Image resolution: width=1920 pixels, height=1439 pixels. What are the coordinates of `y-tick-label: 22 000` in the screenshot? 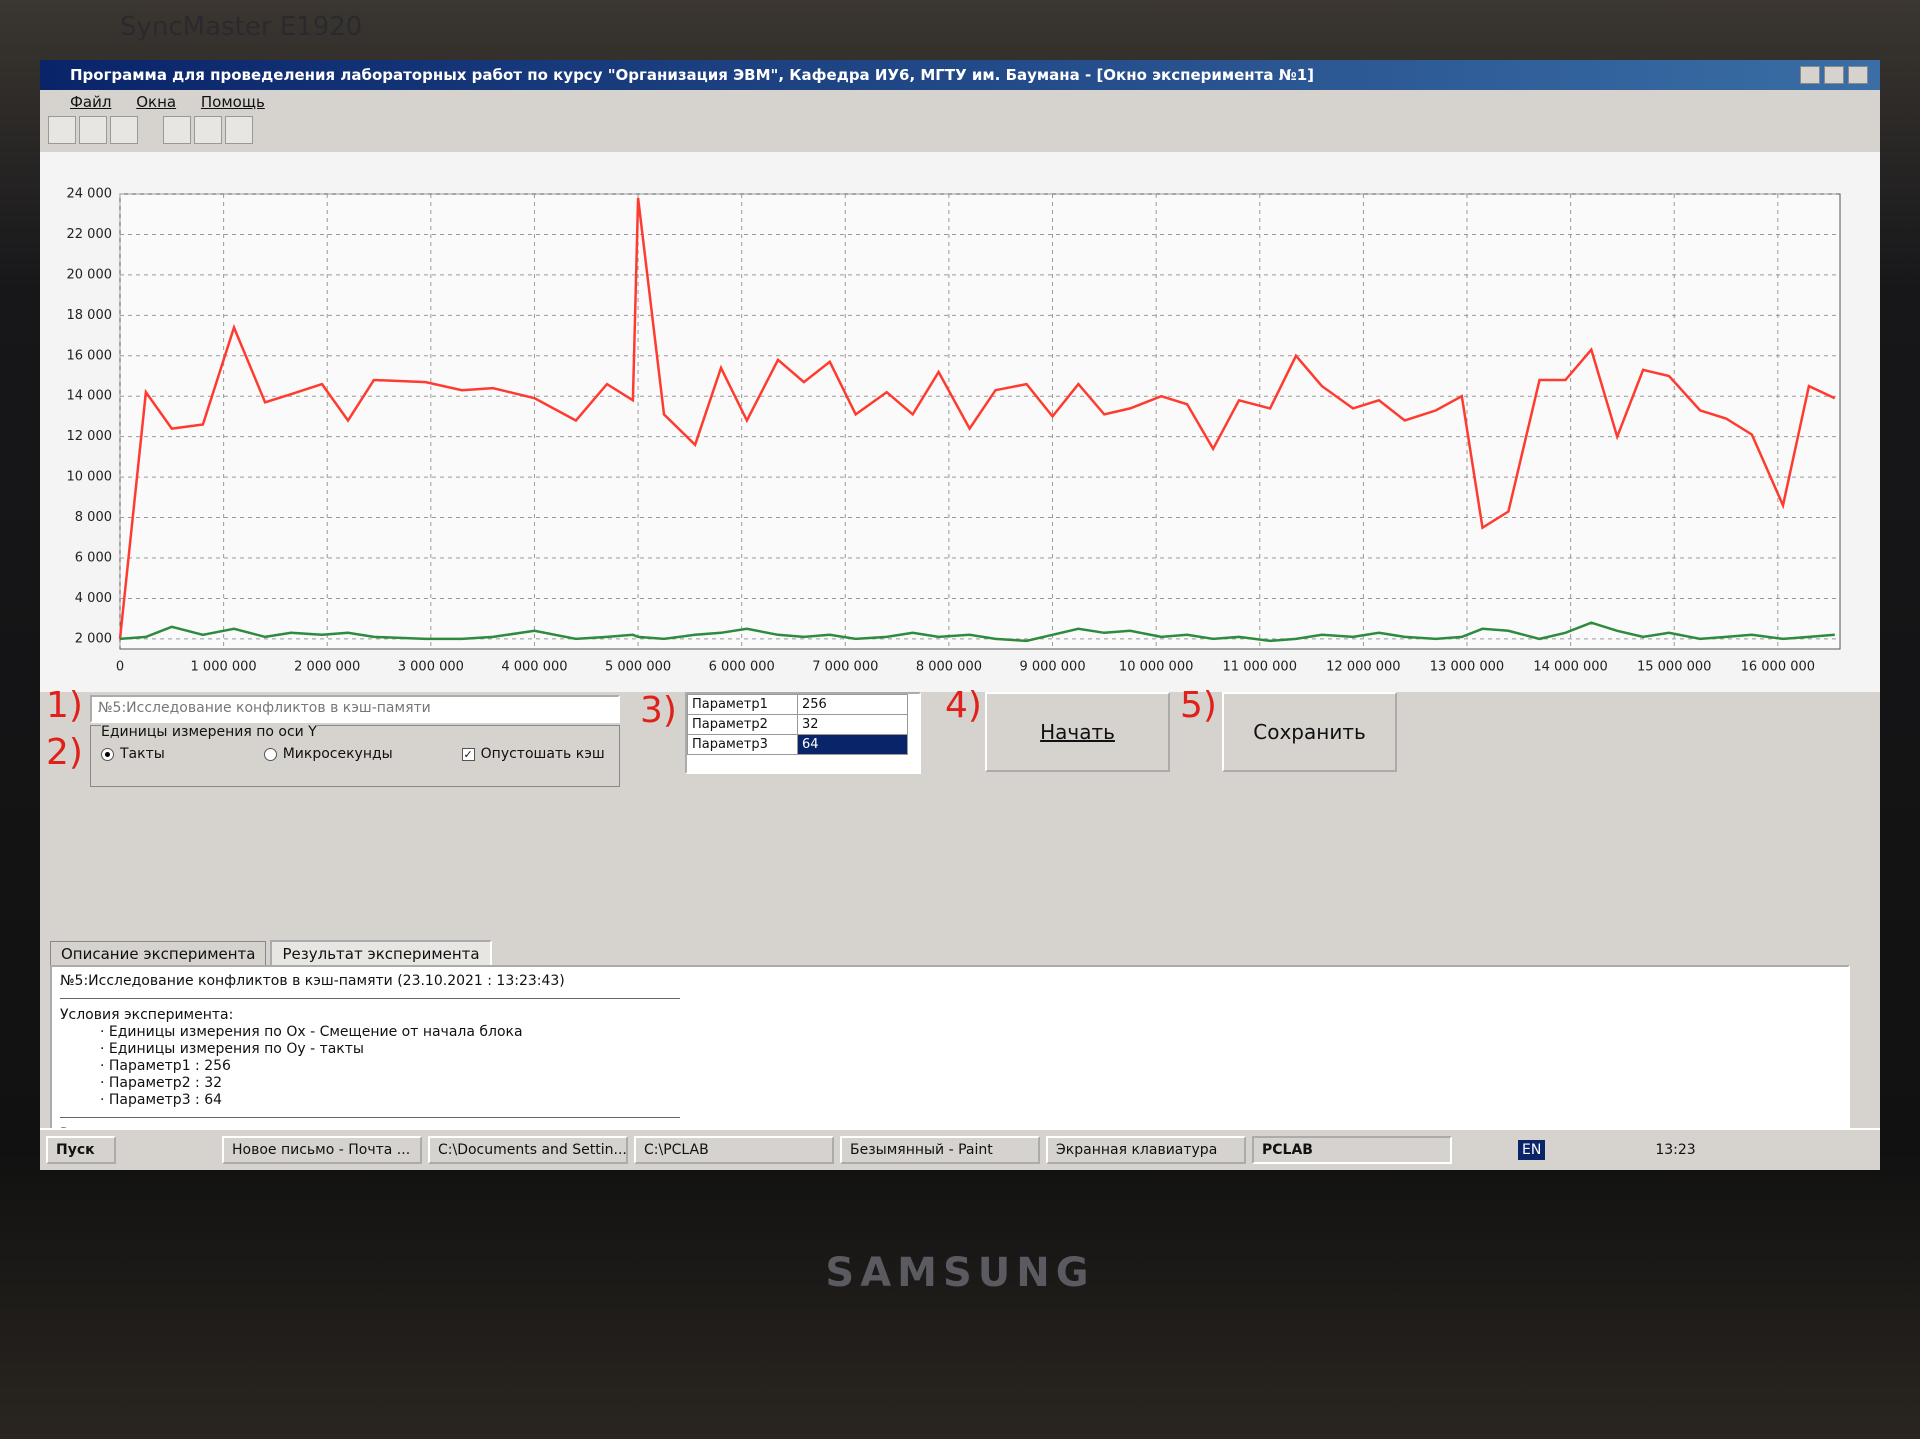 It's located at (90, 234).